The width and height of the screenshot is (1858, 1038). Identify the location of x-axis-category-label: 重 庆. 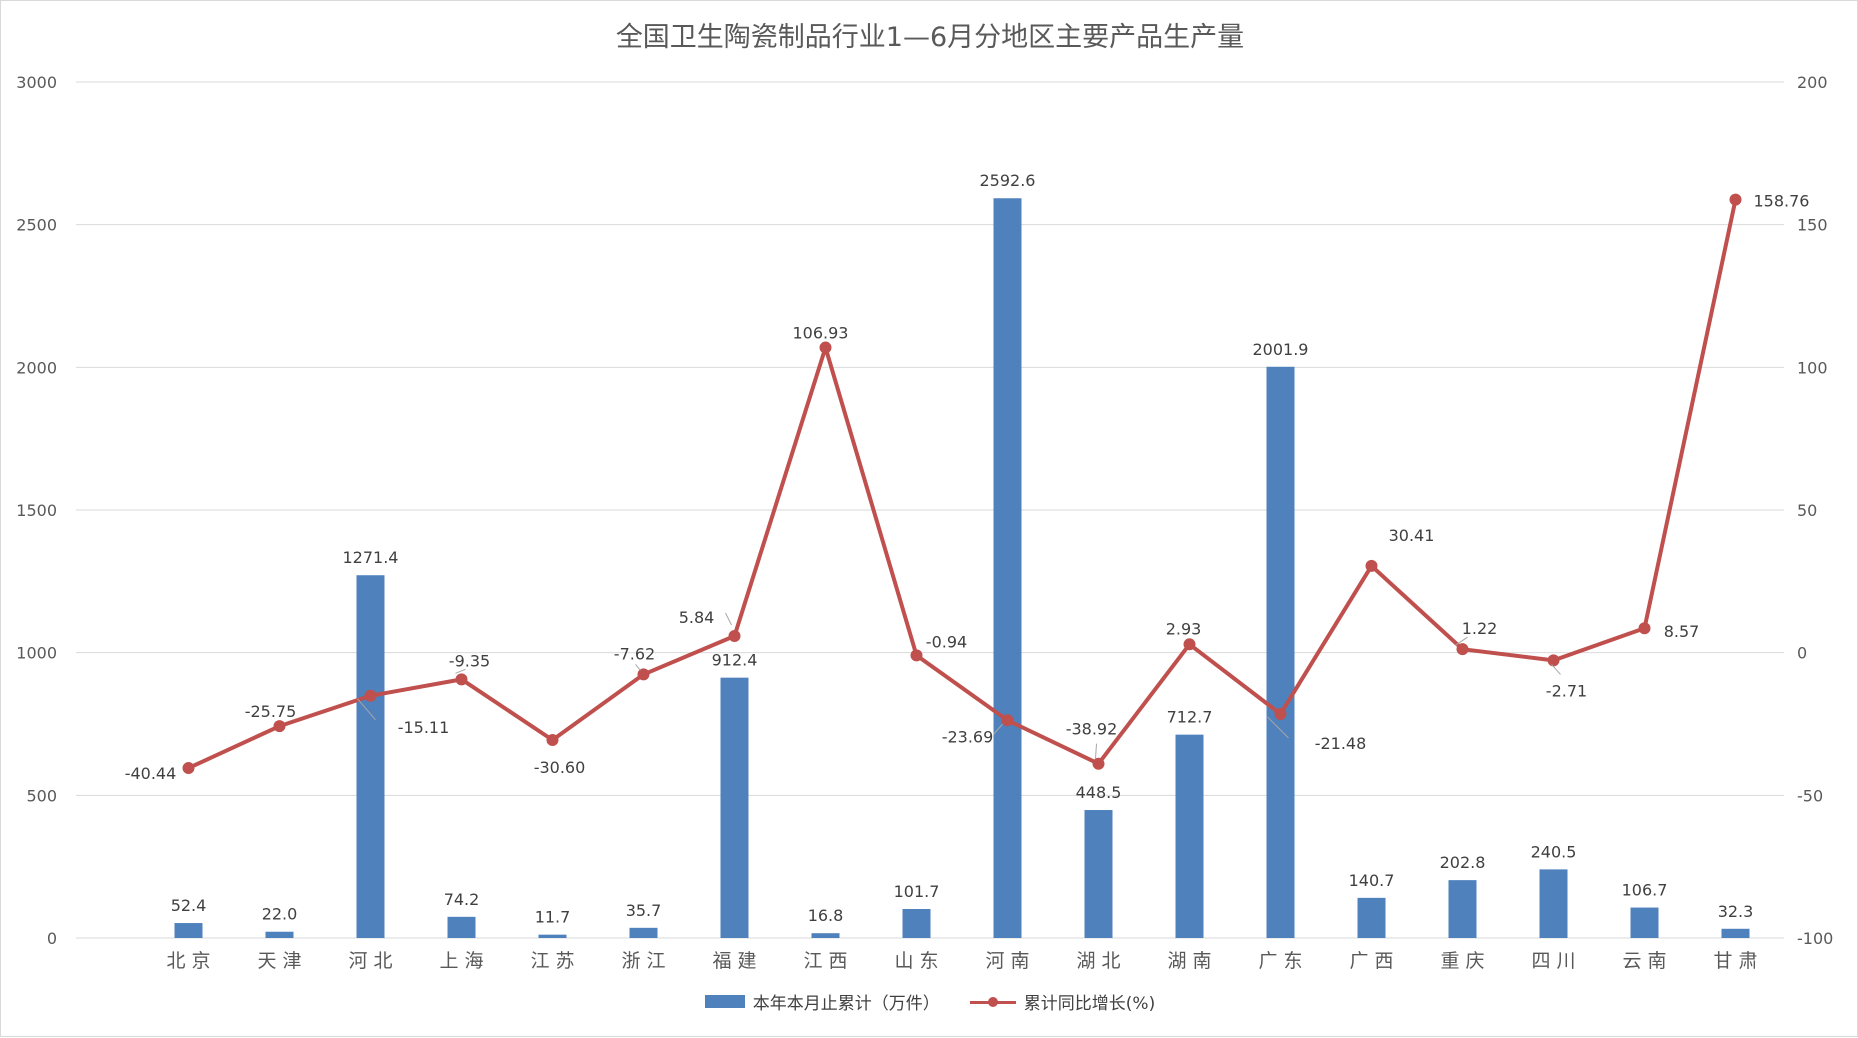
(1462, 961).